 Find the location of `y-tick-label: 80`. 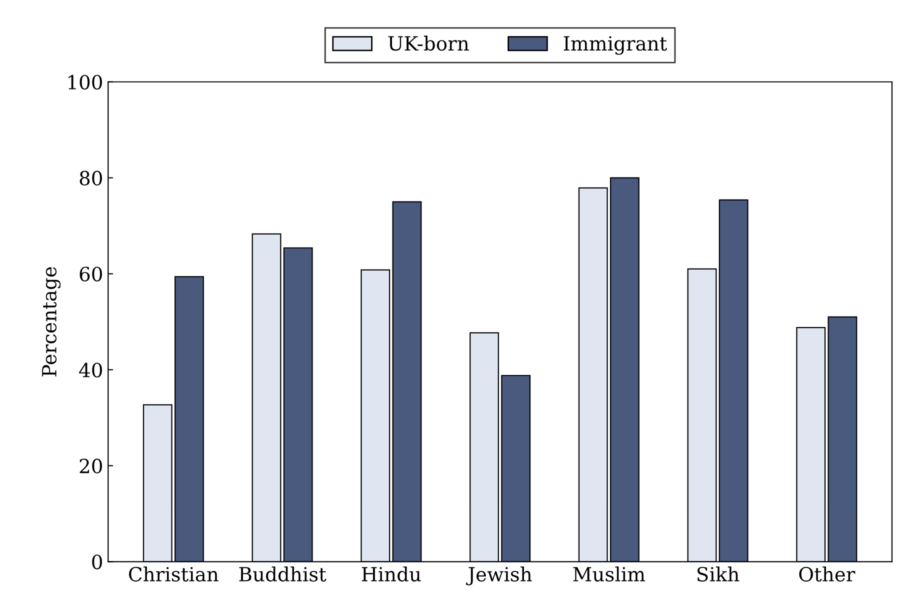

y-tick-label: 80 is located at coordinates (91, 178).